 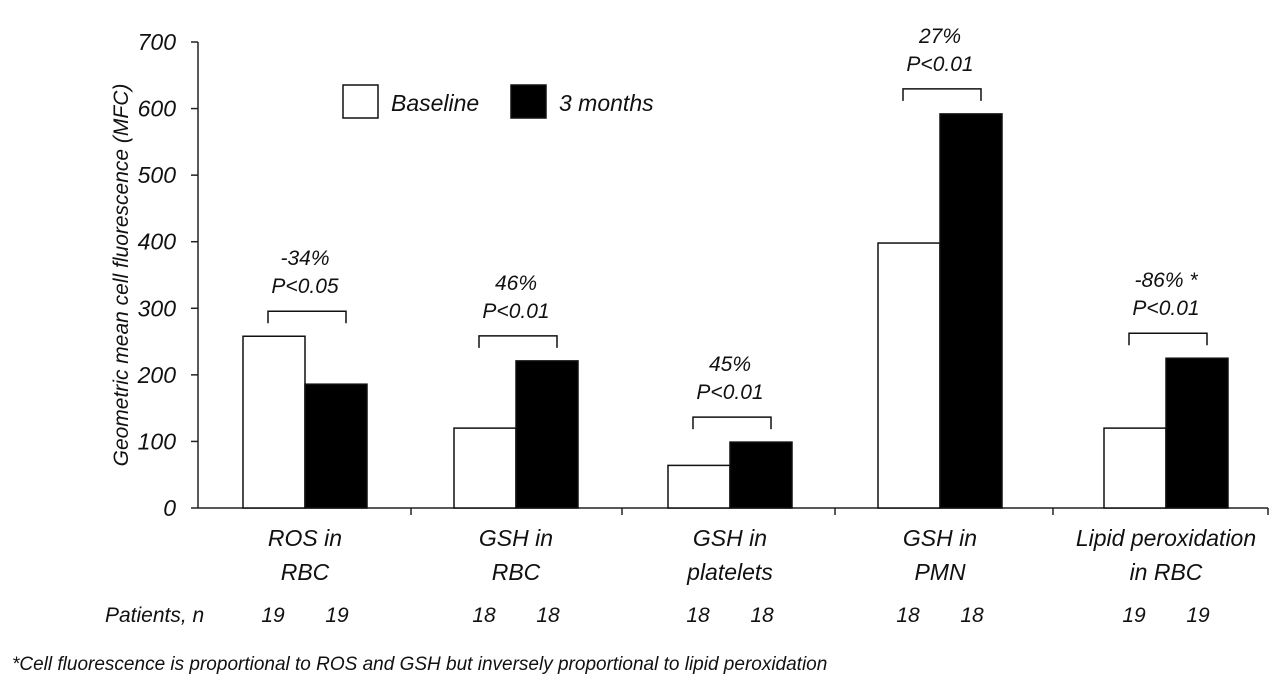 What do you see at coordinates (157, 42) in the screenshot?
I see `y-tick-label: 700` at bounding box center [157, 42].